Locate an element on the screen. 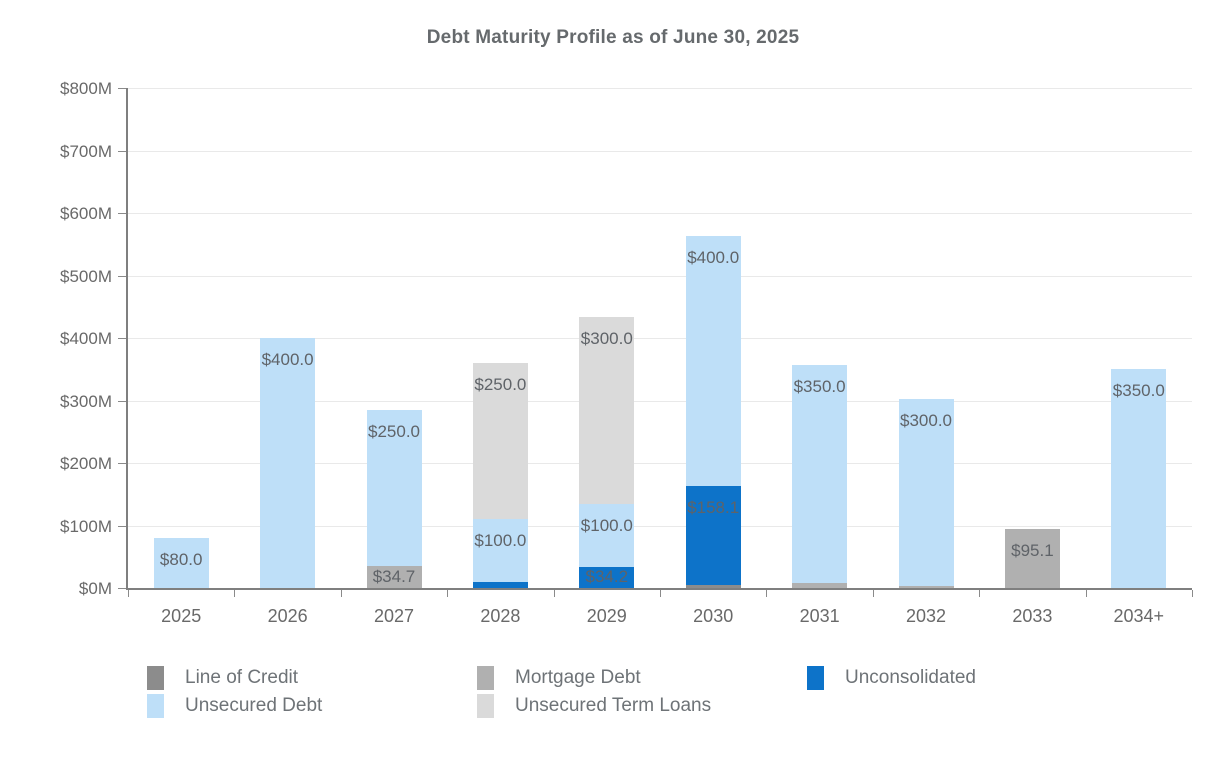  legend-label: Unsecured Term Loans is located at coordinates (613, 705).